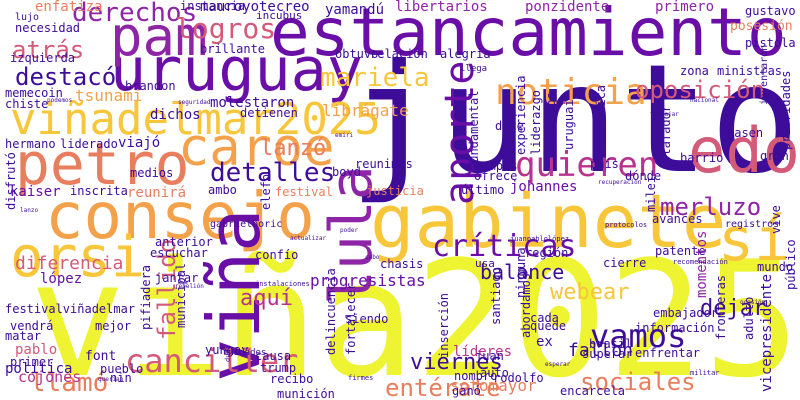  Describe the element at coordinates (664, 114) in the screenshot. I see `cloud-word-trabajar: trabajar` at that location.